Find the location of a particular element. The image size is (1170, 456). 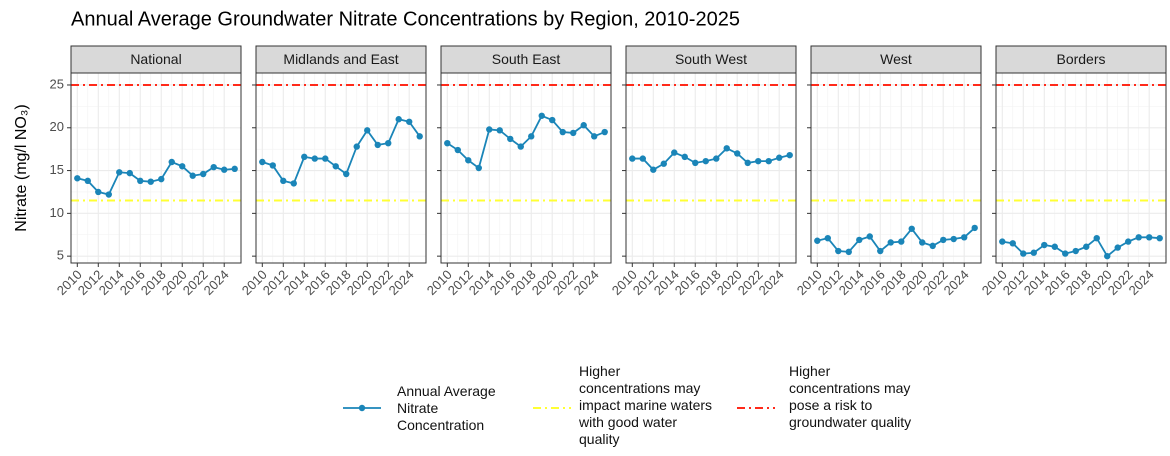

panel-title: National is located at coordinates (155, 59).